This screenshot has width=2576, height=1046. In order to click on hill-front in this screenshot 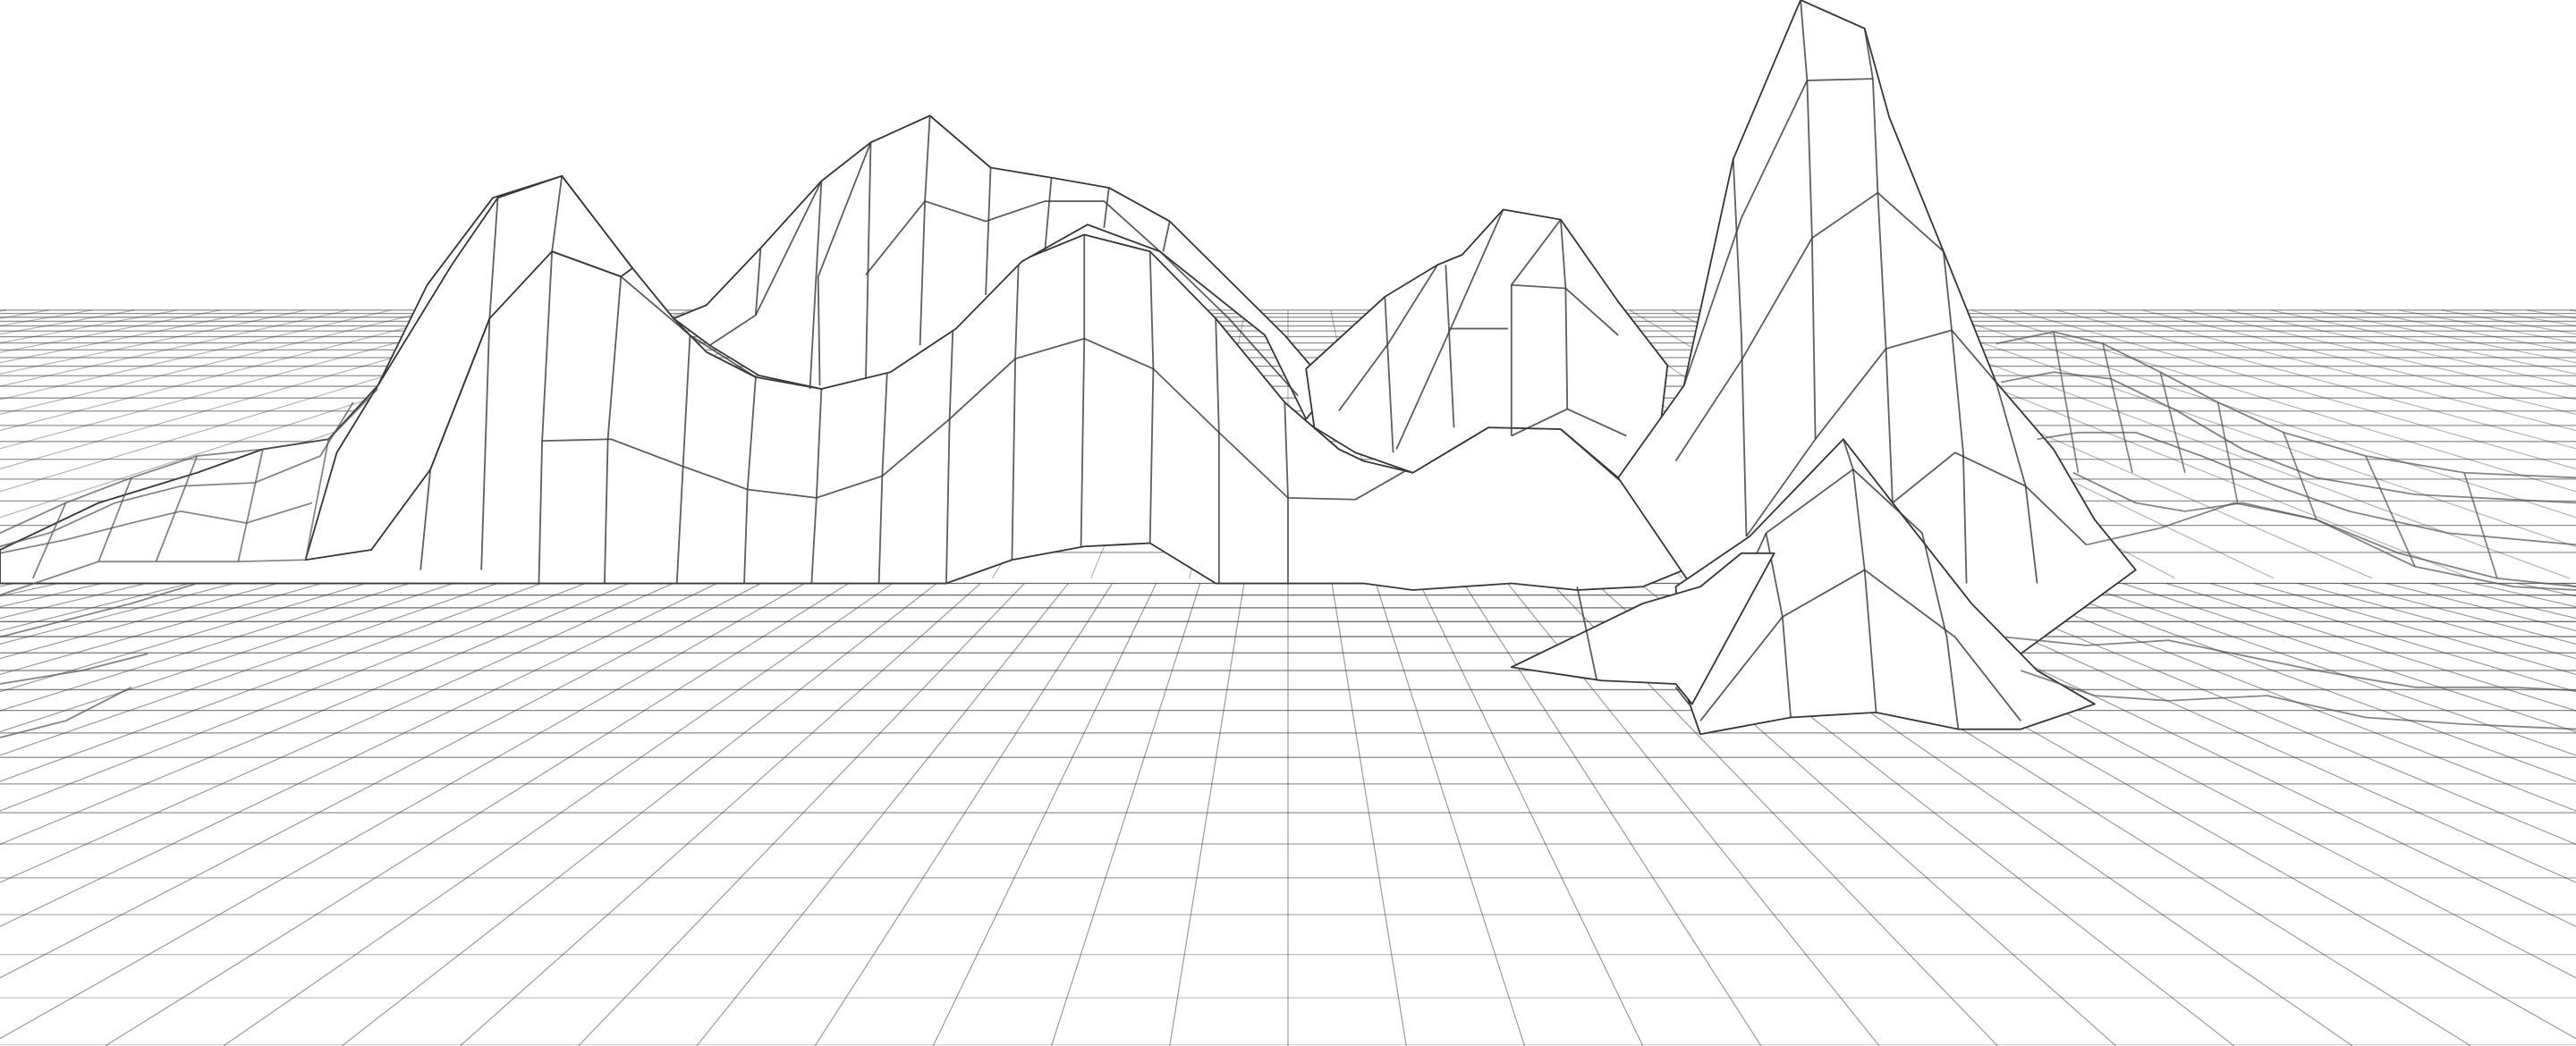, I will do `click(1642, 629)`.